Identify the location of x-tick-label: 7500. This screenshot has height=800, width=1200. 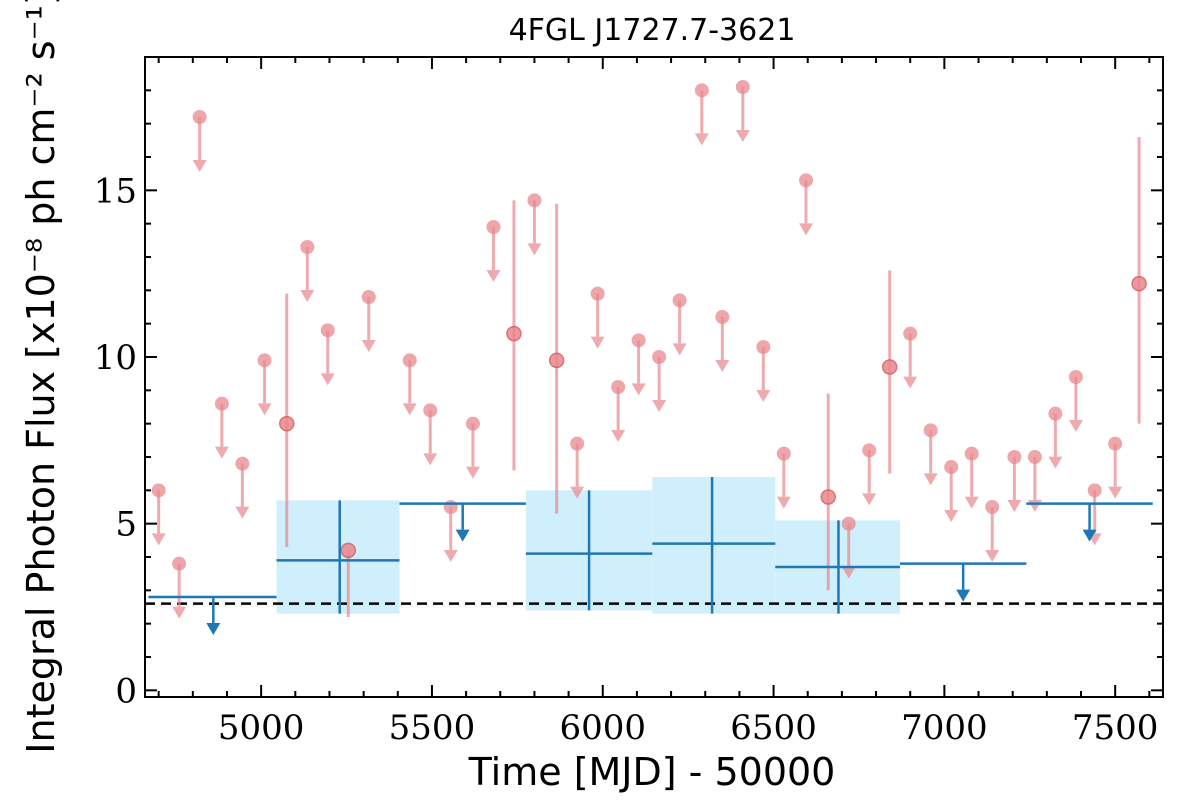
(1115, 728).